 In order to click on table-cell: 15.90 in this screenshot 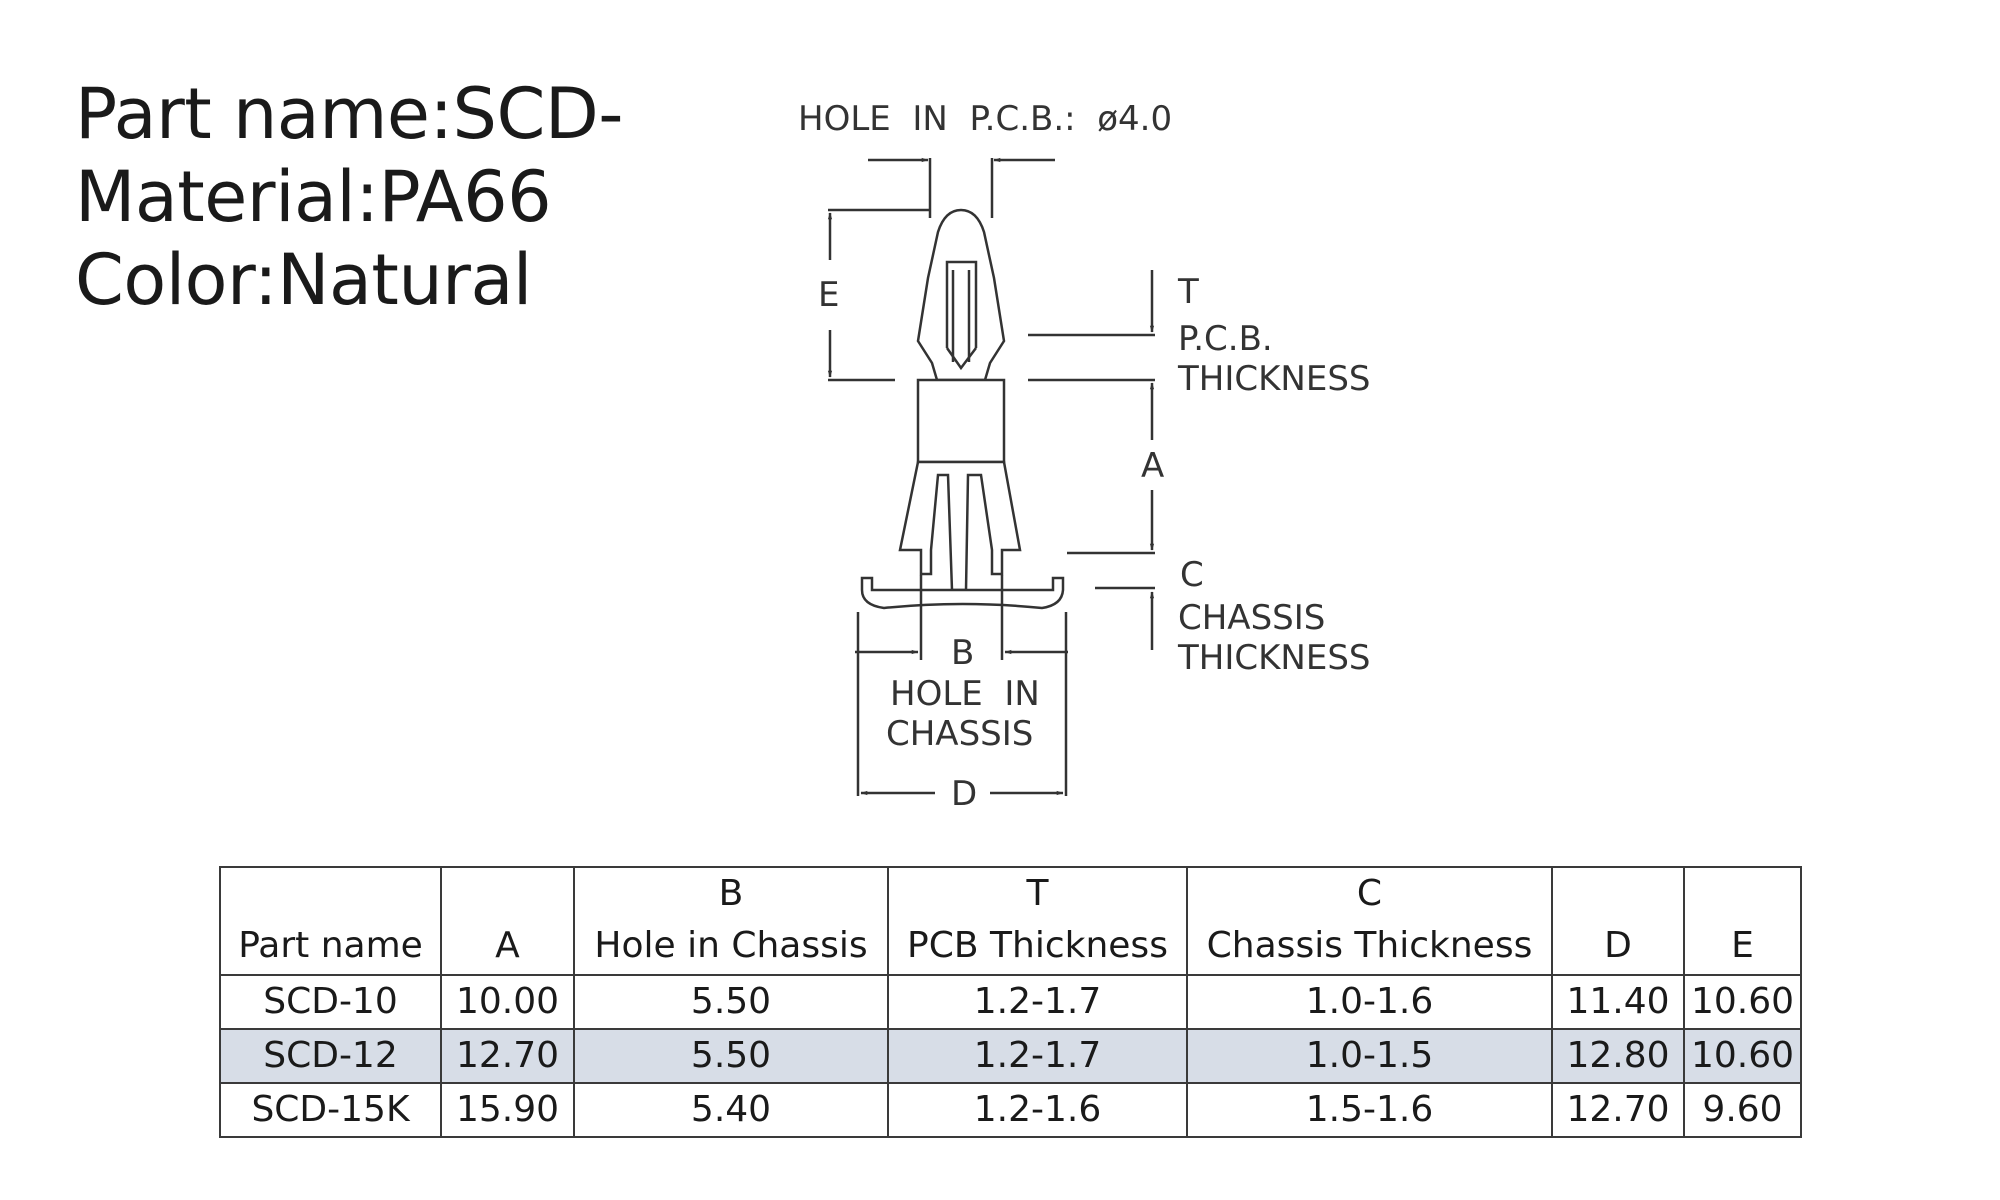, I will do `click(507, 1110)`.